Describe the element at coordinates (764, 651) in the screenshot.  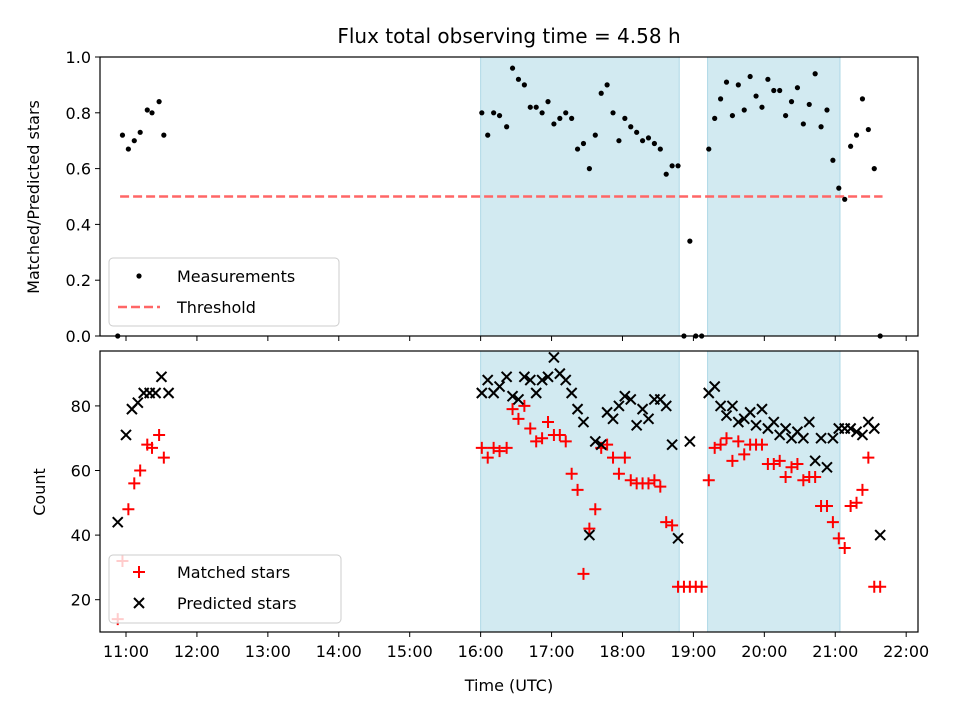
I see `x-tick-label: 20:00` at that location.